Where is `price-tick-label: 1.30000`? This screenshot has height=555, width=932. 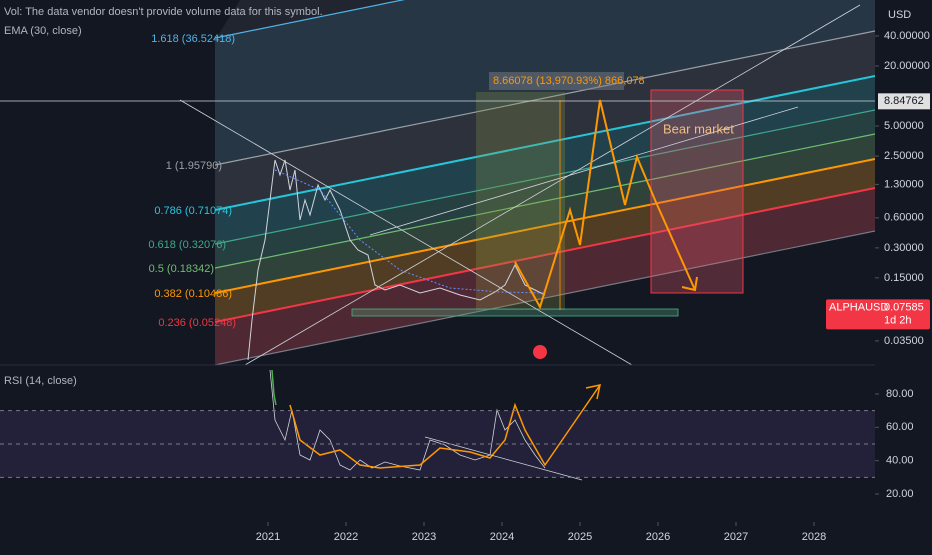
price-tick-label: 1.30000 is located at coordinates (904, 184).